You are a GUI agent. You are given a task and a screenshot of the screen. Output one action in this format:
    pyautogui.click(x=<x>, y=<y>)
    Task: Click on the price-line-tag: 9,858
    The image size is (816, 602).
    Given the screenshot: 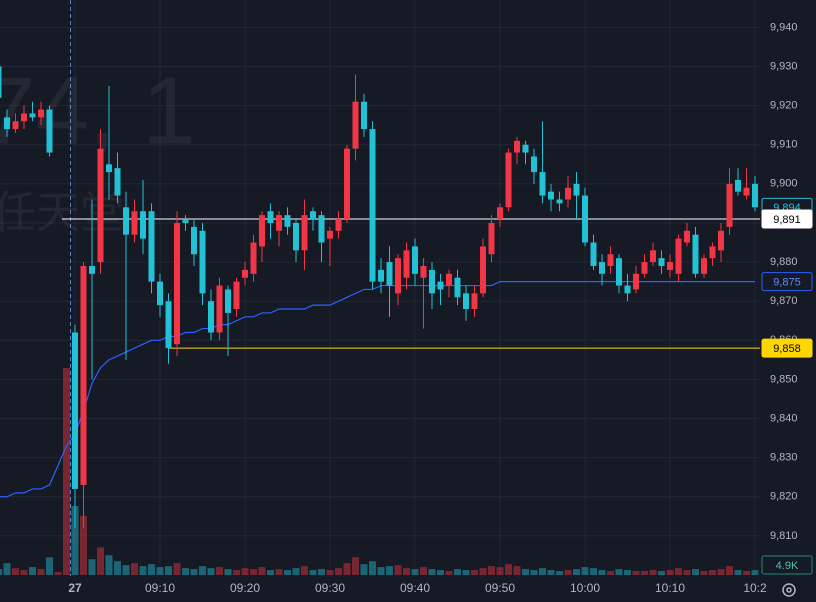 What is the action you would take?
    pyautogui.click(x=787, y=349)
    